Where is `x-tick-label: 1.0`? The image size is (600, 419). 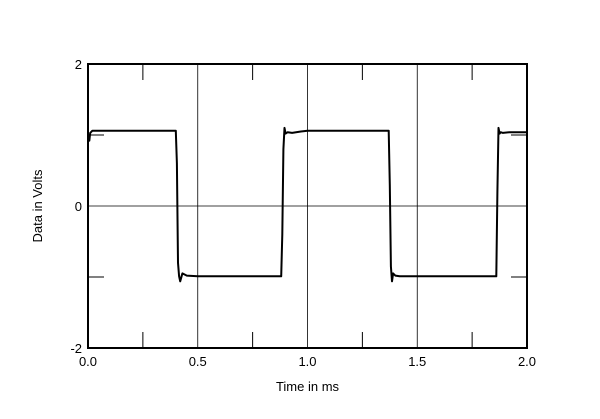 x-tick-label: 1.0 is located at coordinates (307, 361).